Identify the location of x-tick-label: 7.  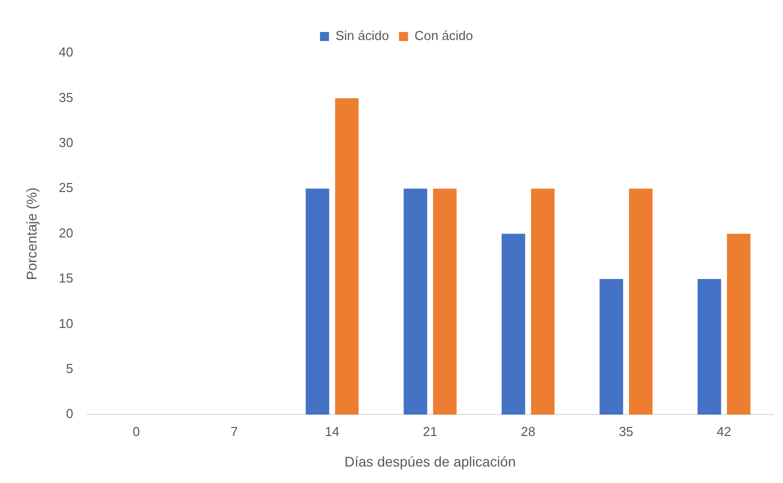
(234, 431).